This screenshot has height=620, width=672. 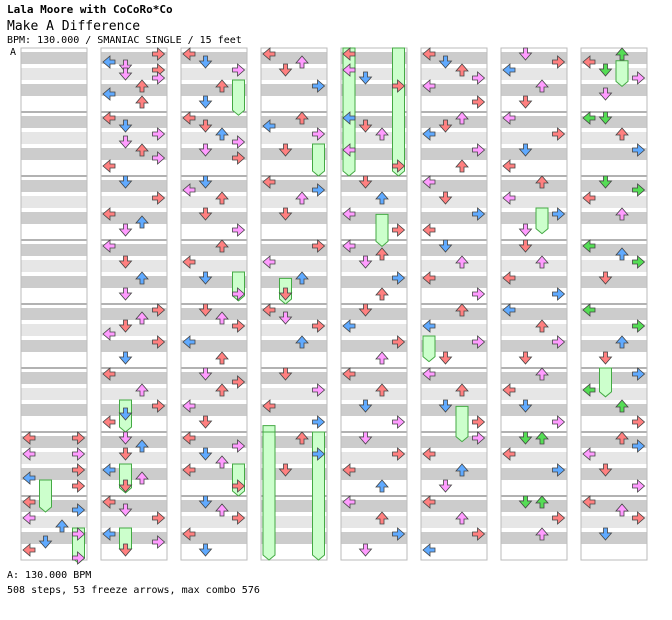 What do you see at coordinates (74, 26) in the screenshot?
I see `song-title: Make A Difference` at bounding box center [74, 26].